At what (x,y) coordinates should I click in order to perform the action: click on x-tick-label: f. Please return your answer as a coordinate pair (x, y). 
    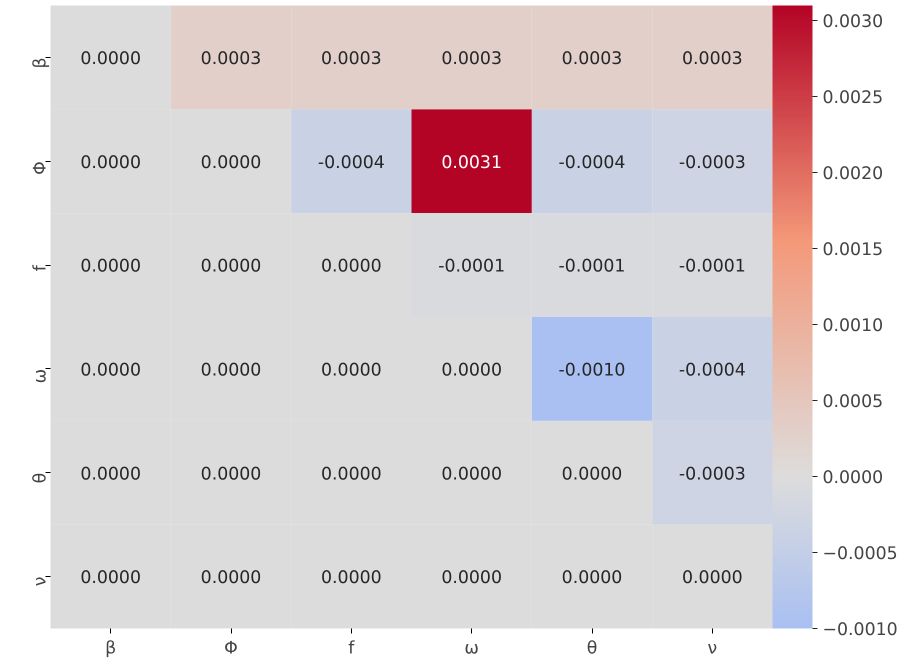
    Looking at the image, I should click on (352, 648).